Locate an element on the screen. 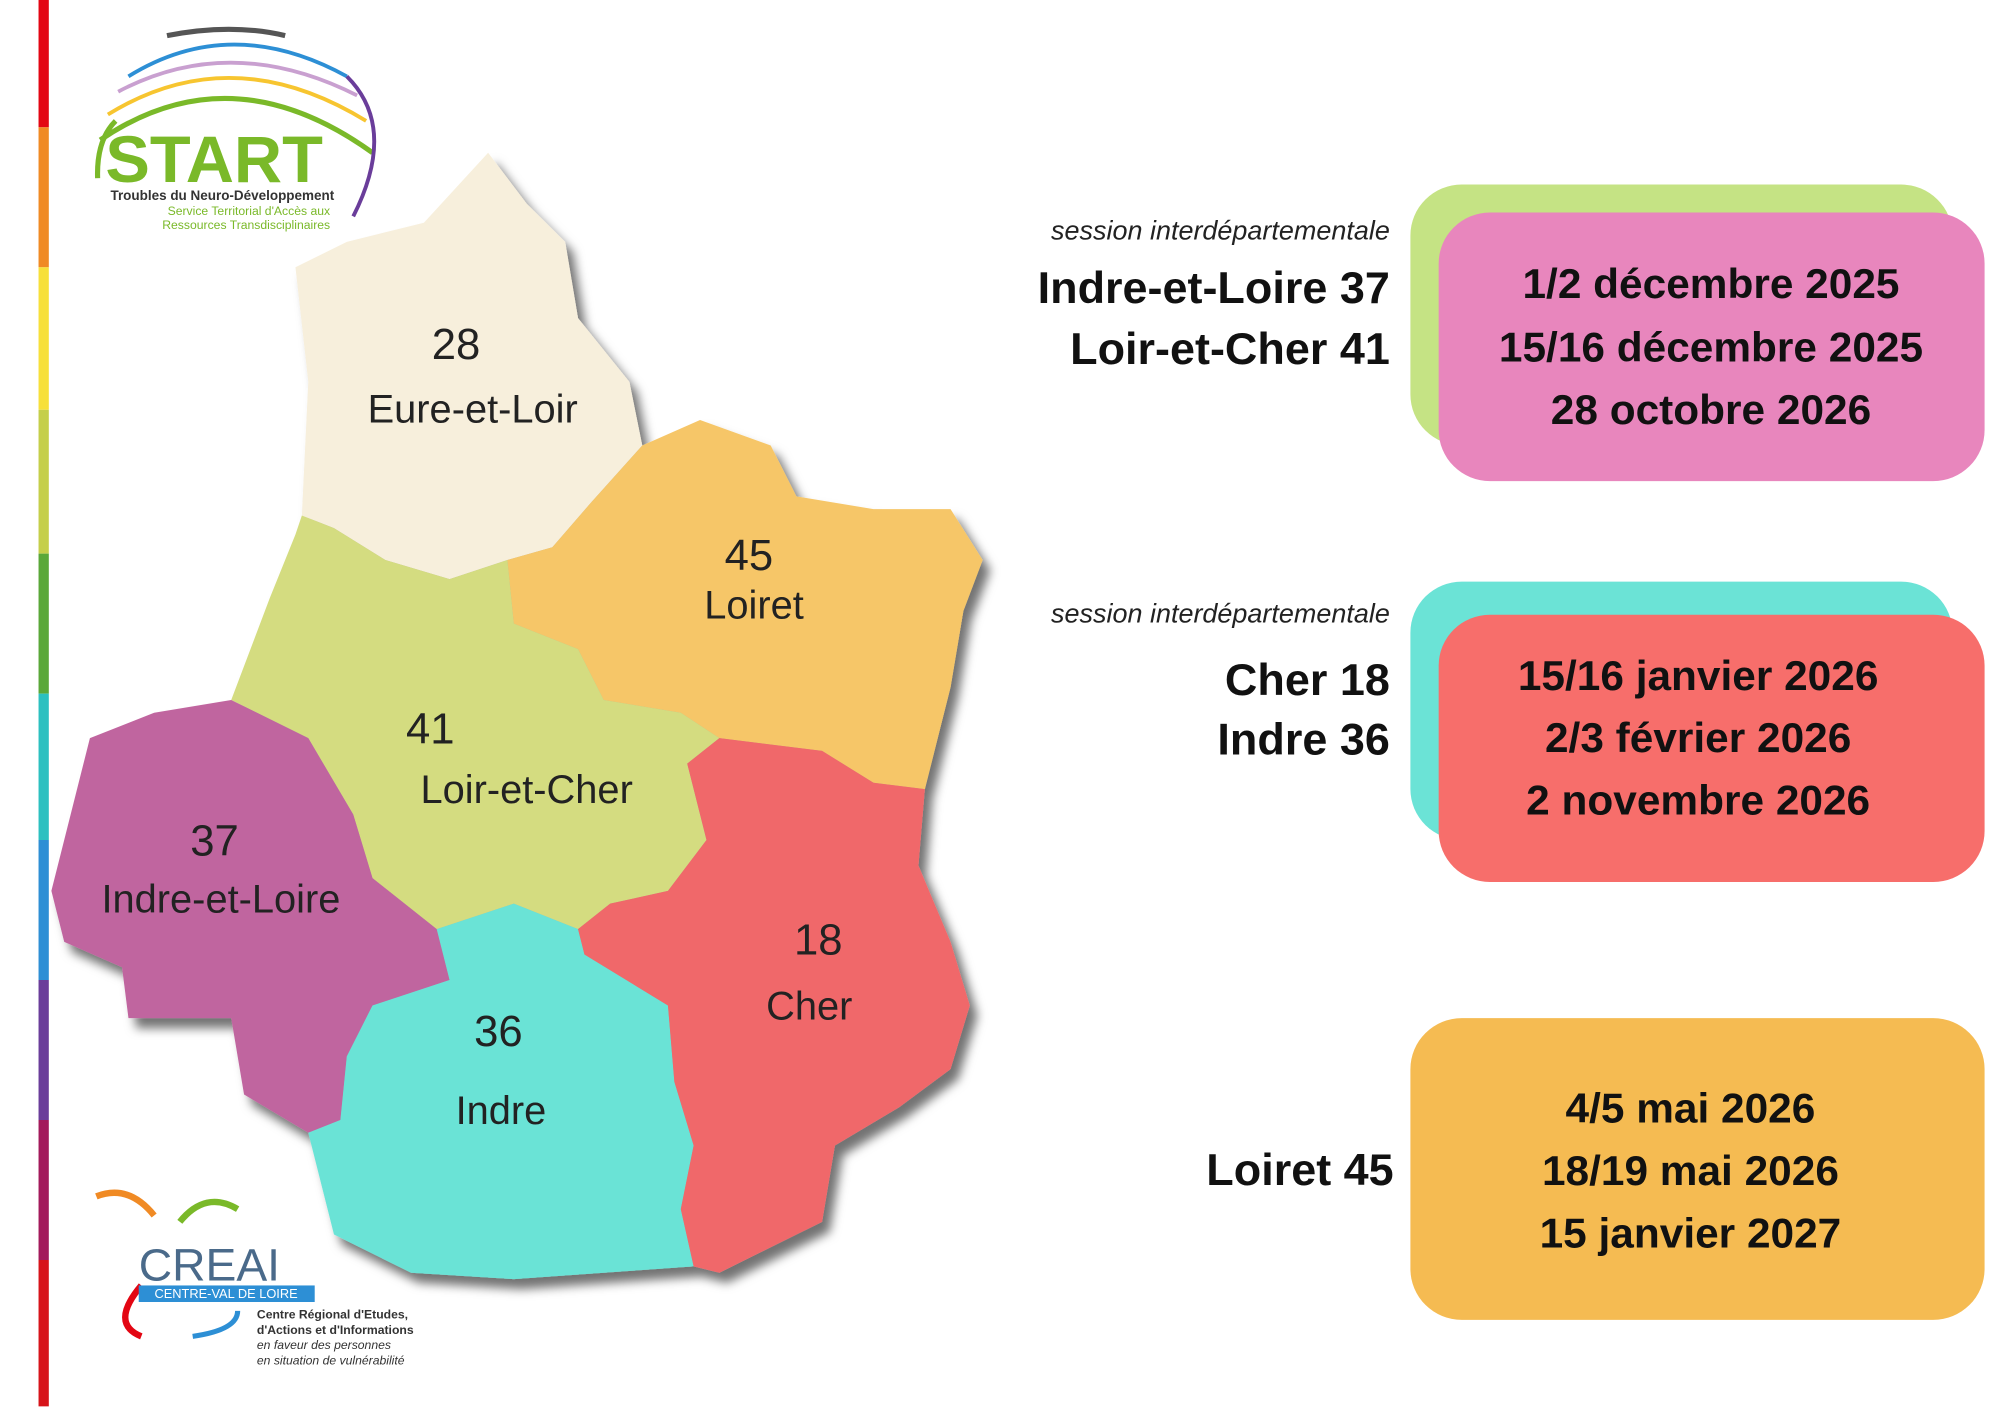 This screenshot has height=1414, width=2000. start-subtitle: Troubles du Neuro-Développement is located at coordinates (222, 195).